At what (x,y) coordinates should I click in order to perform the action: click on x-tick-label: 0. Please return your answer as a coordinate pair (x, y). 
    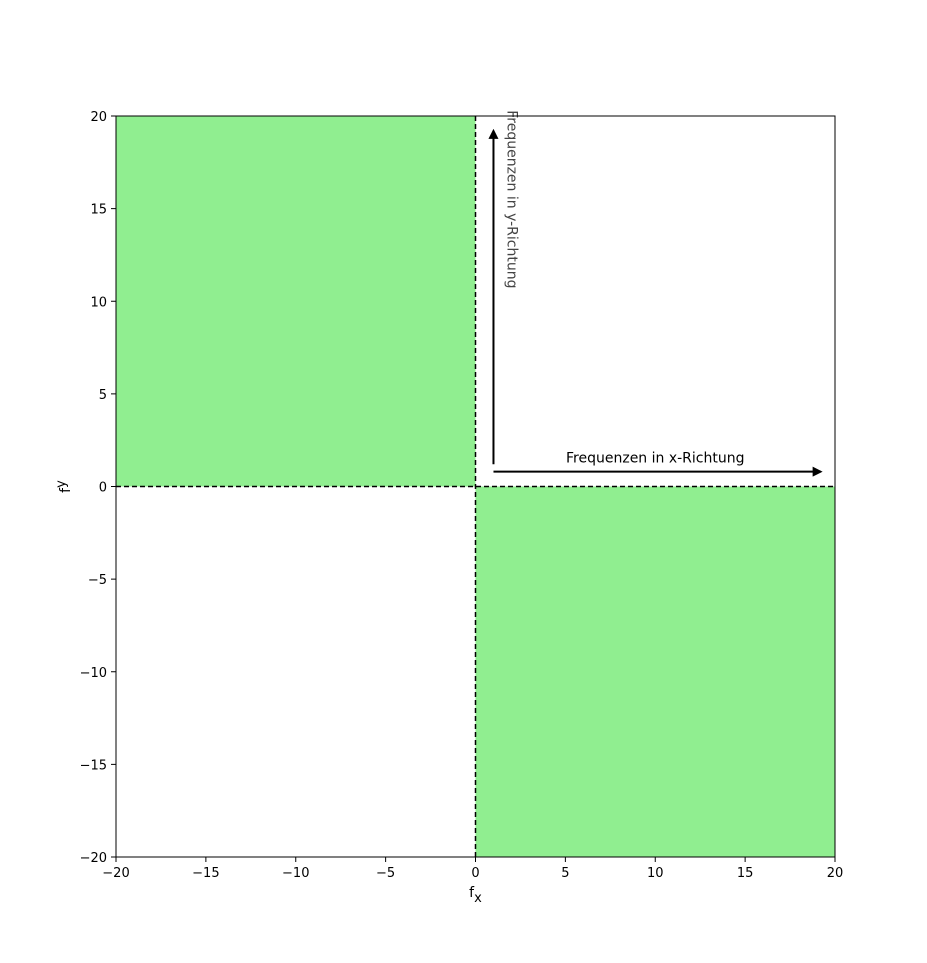
    Looking at the image, I should click on (475, 873).